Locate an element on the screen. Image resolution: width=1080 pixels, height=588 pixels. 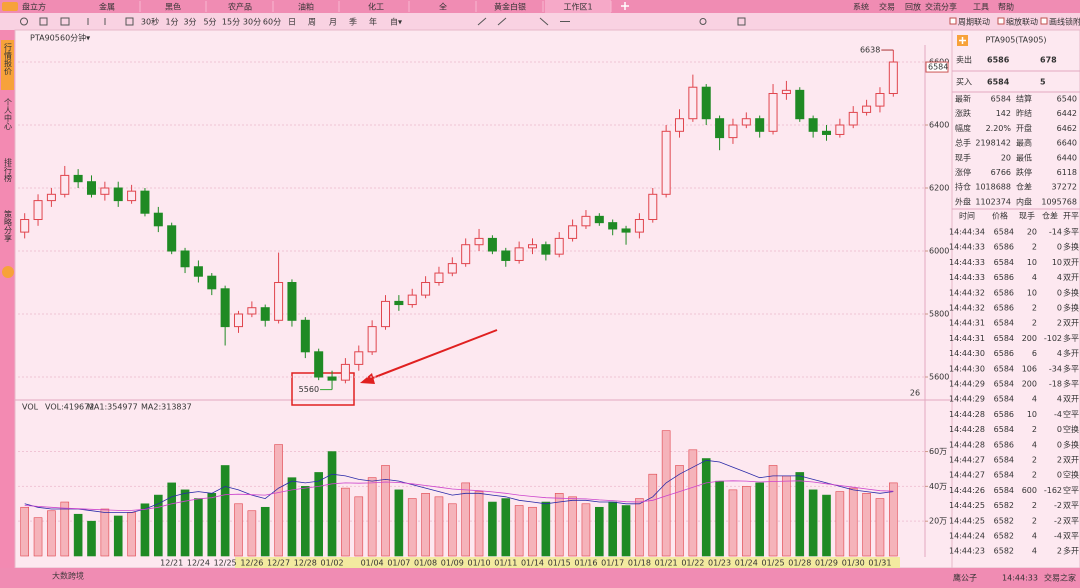
period-button: 30分 is located at coordinates (252, 22).